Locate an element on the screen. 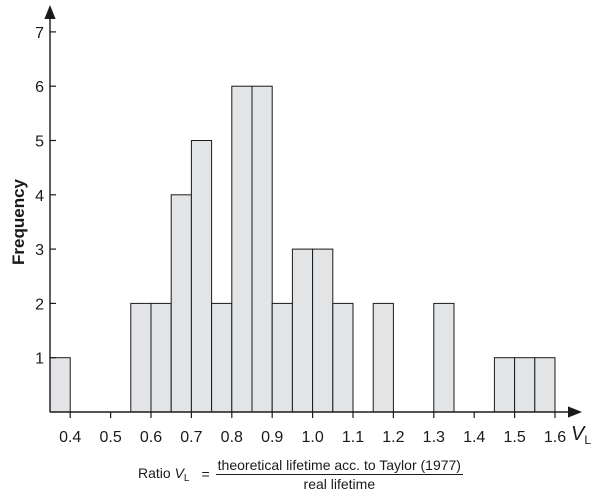 Image resolution: width=601 pixels, height=498 pixels. x-axis-symbol: VL is located at coordinates (581, 435).